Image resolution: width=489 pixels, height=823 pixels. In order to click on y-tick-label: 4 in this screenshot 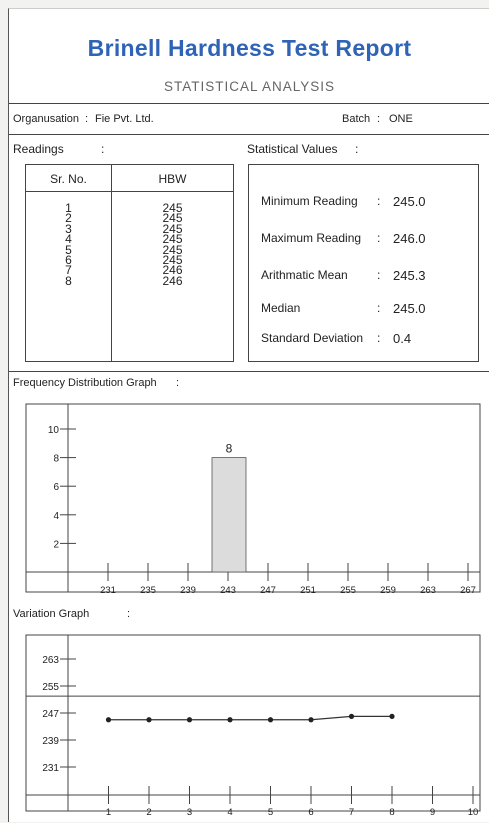, I will do `click(56, 516)`.